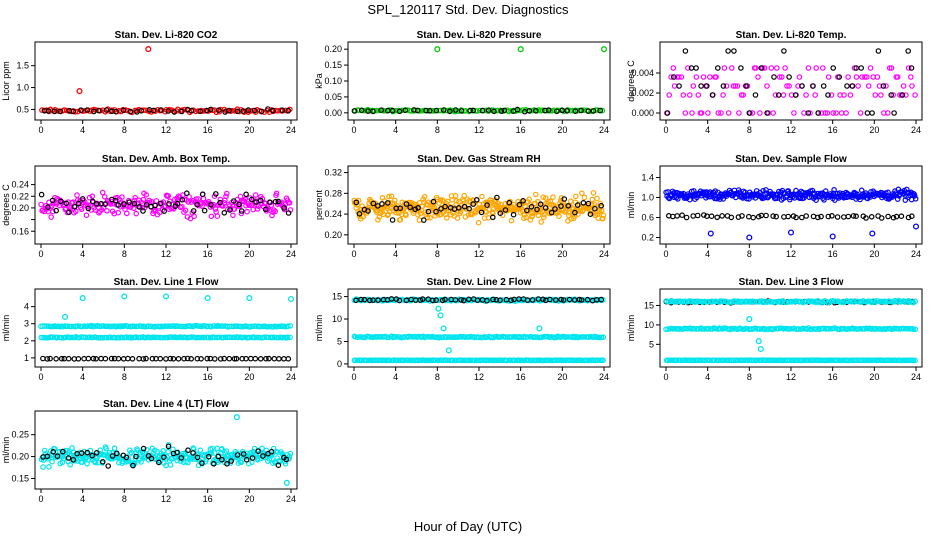 The height and width of the screenshot is (545, 936). What do you see at coordinates (333, 173) in the screenshot?
I see `y-tick-label: 0.32` at bounding box center [333, 173].